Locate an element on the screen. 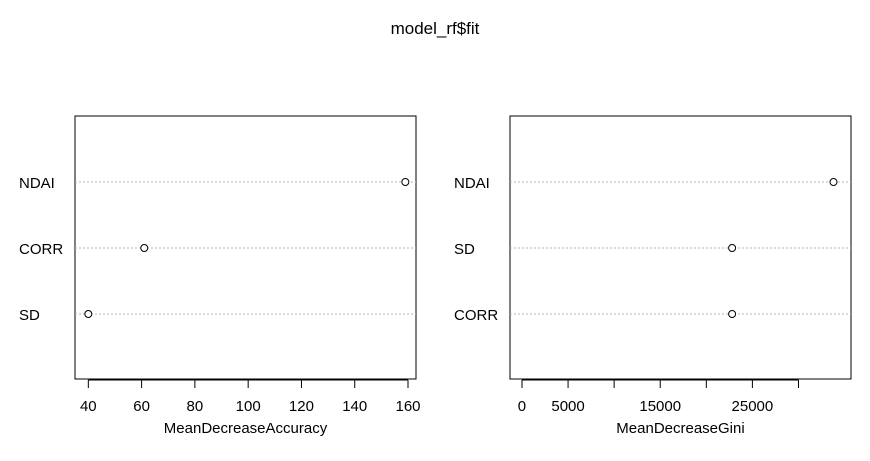  x-tick-label: 40 is located at coordinates (88, 406).